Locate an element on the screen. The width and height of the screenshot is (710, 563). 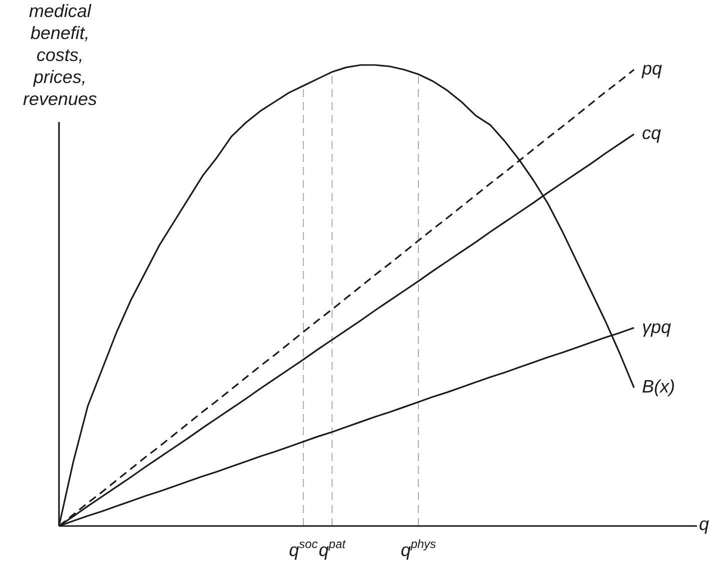
series-label: pq is located at coordinates (651, 68).